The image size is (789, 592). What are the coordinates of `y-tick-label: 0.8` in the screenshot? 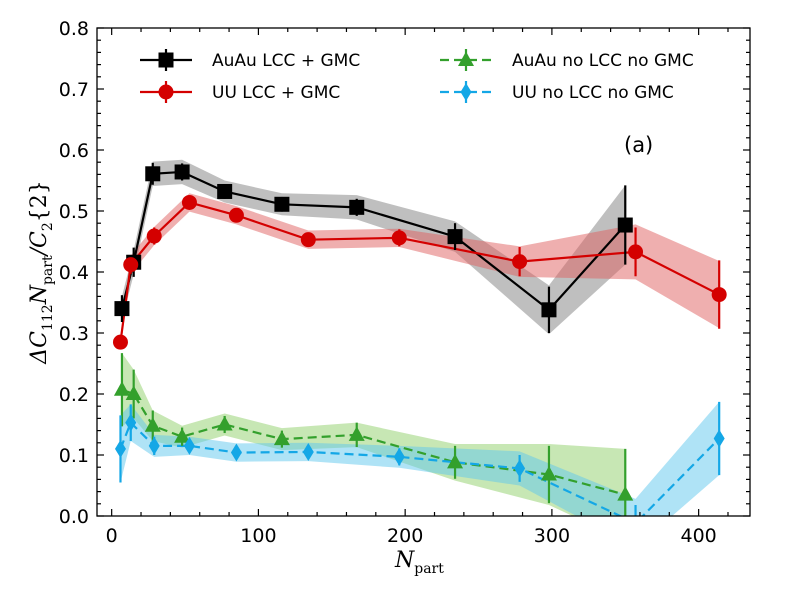 It's located at (74, 29).